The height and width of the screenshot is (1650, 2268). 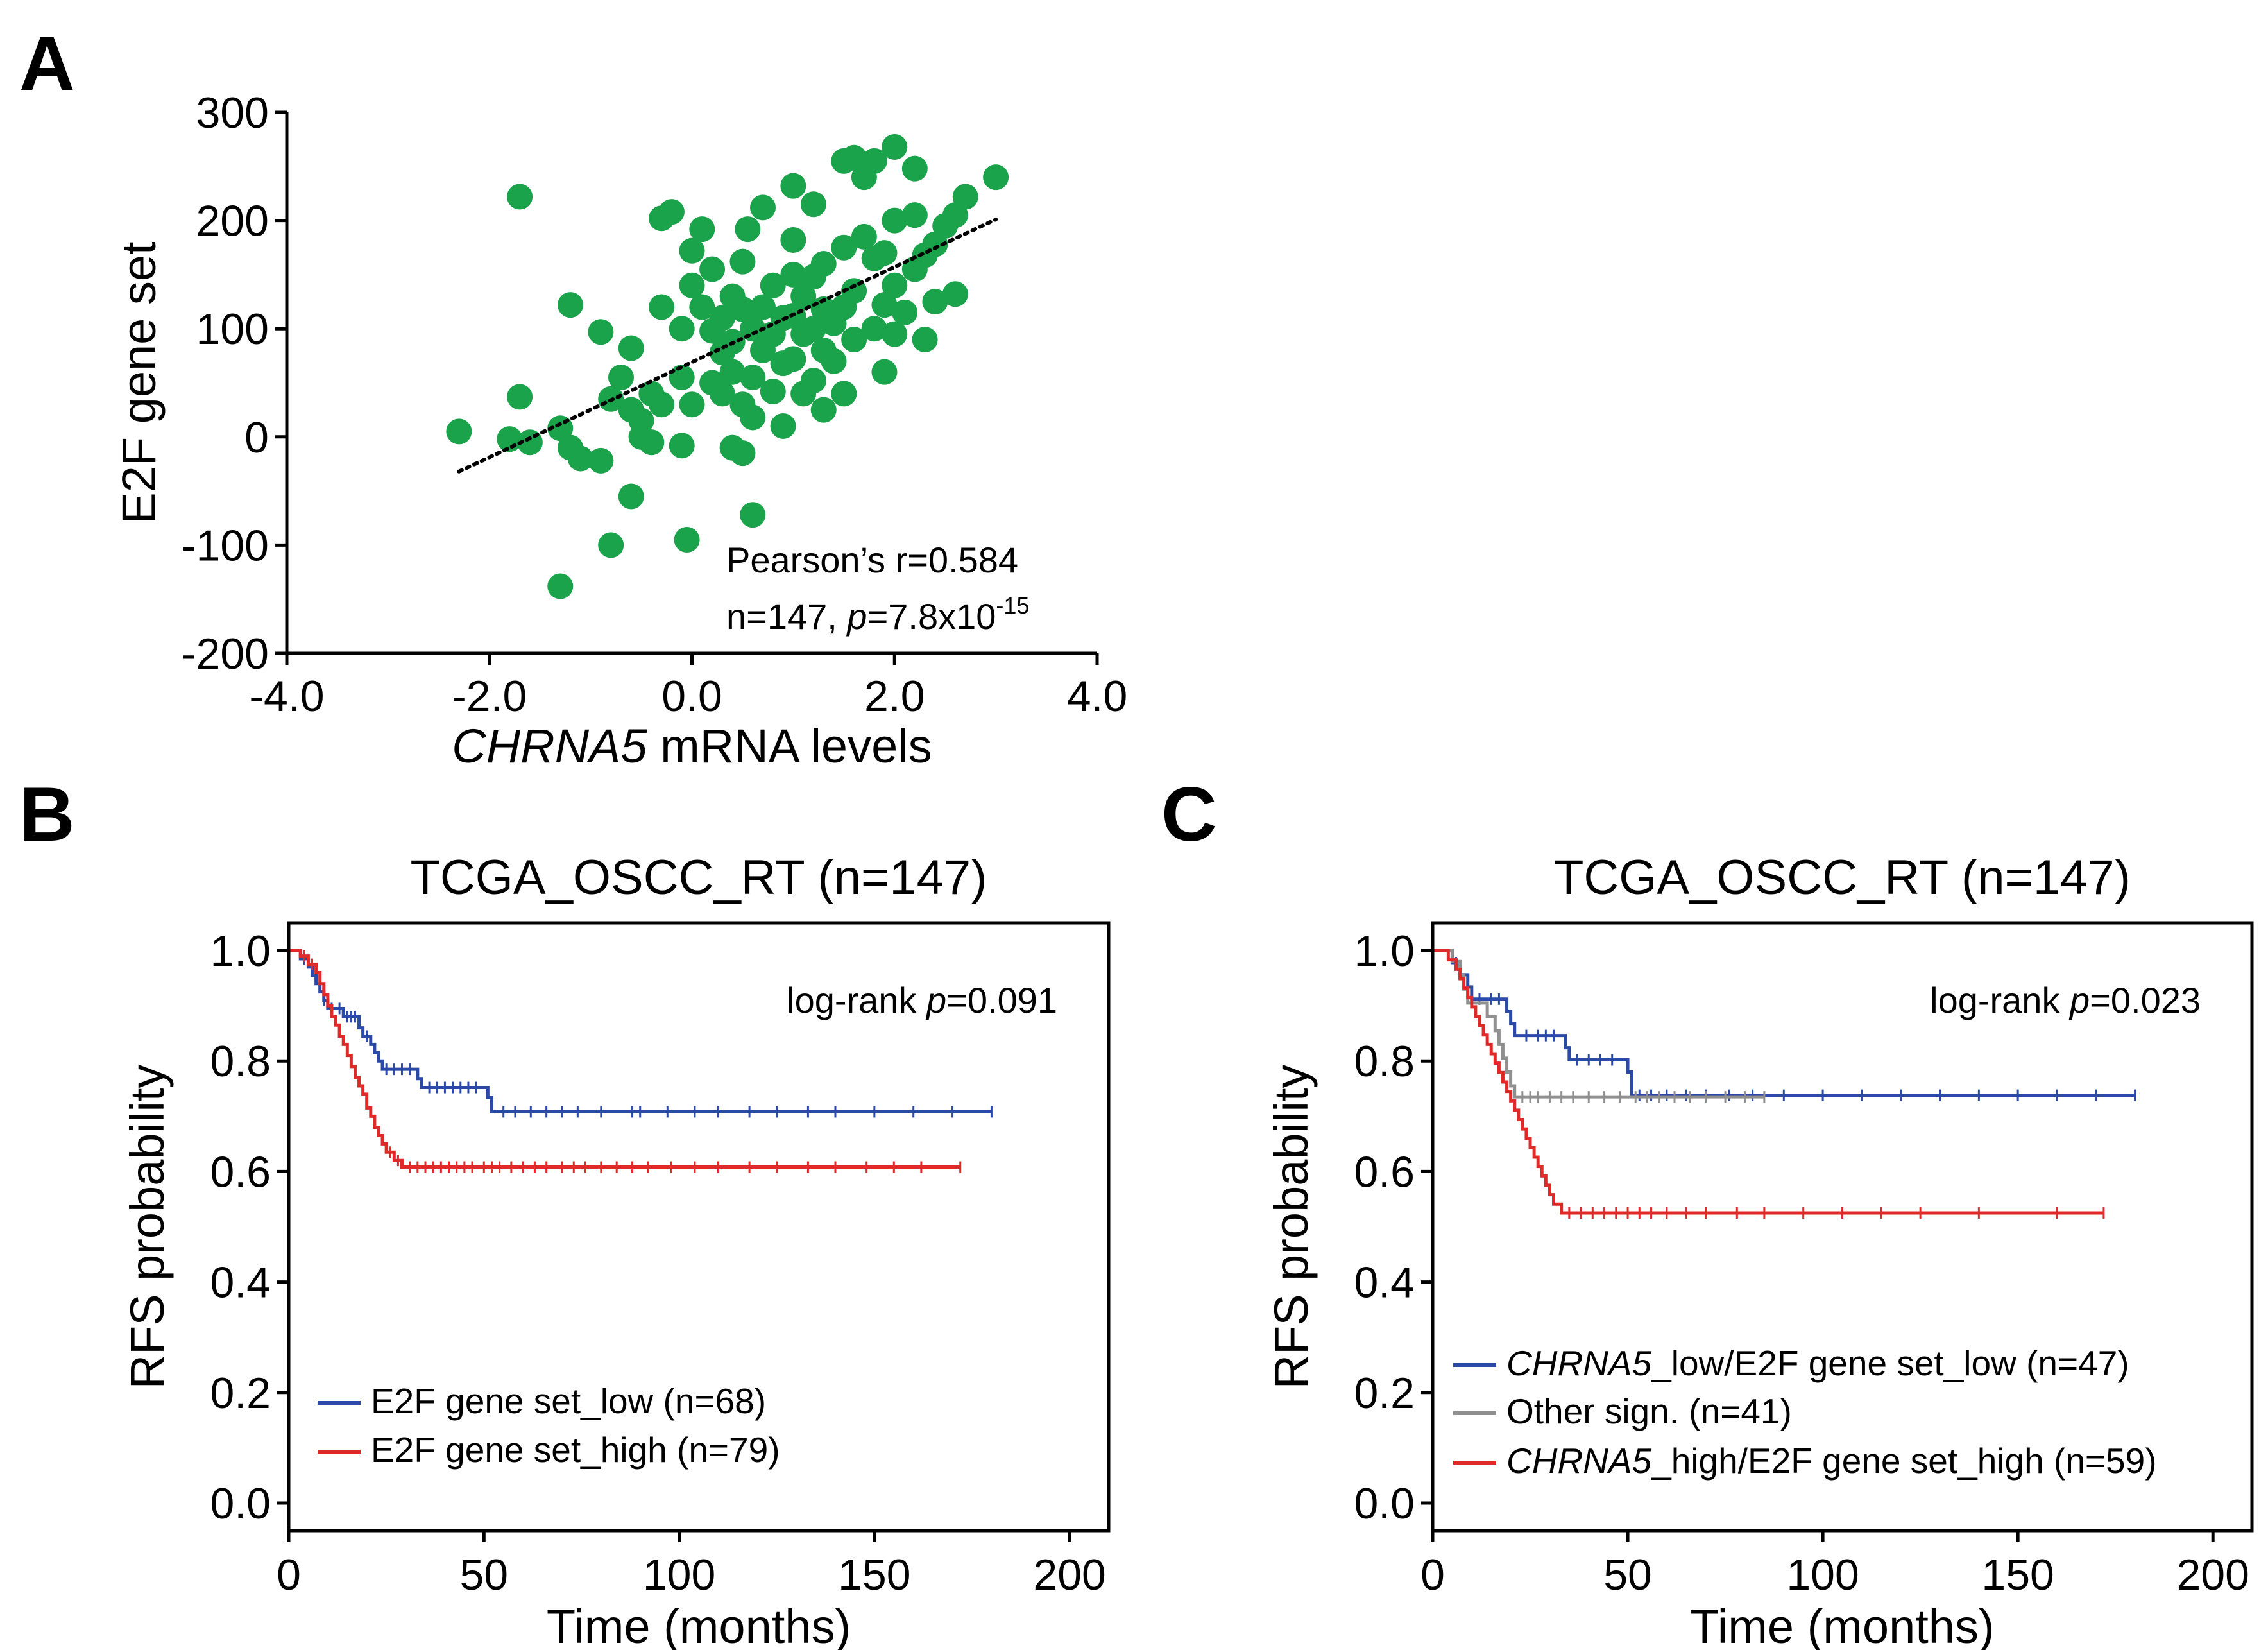 What do you see at coordinates (786, 616) in the screenshot?
I see `n-value-text: n=147,` at bounding box center [786, 616].